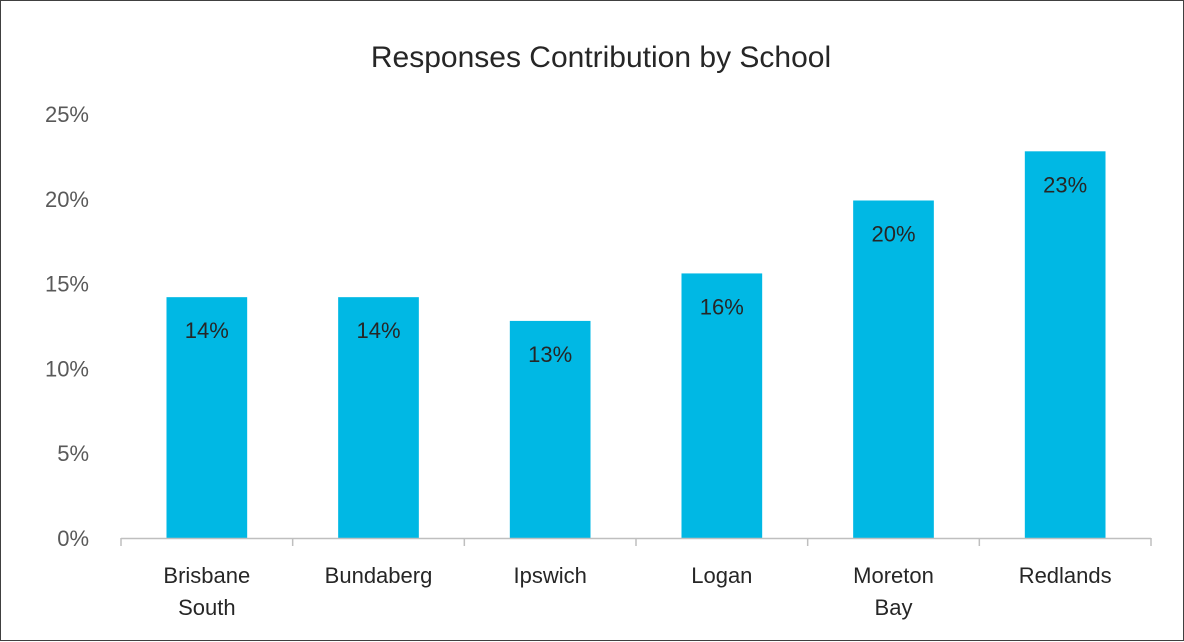 The image size is (1184, 642). What do you see at coordinates (893, 233) in the screenshot?
I see `data-label: 20%` at bounding box center [893, 233].